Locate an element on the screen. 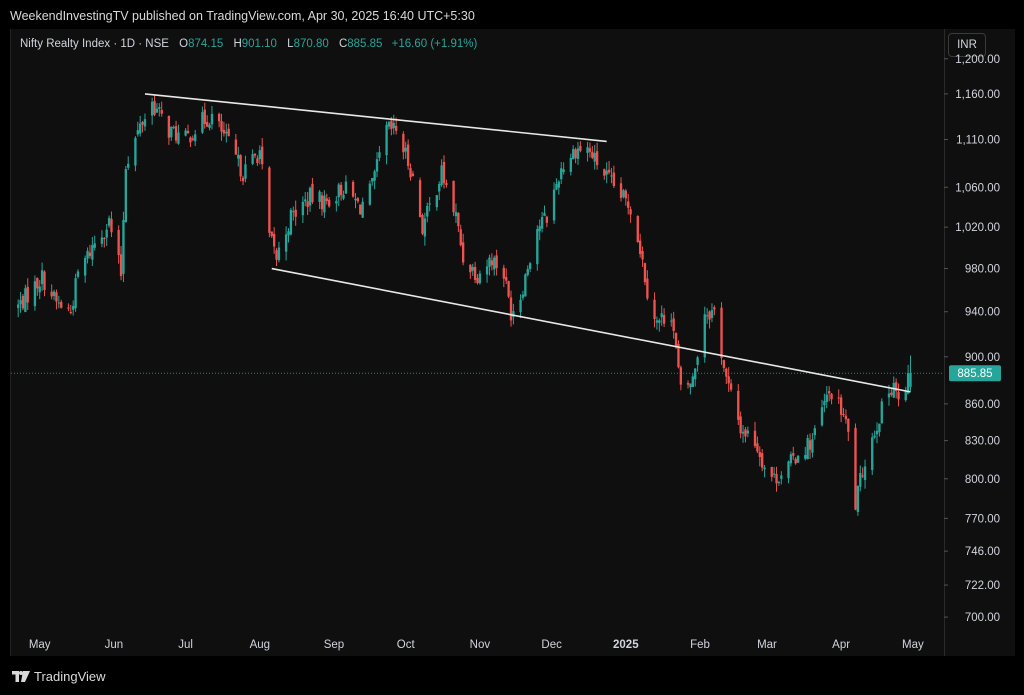 The image size is (1024, 695). price-tick-label: 1,200.00 is located at coordinates (977, 60).